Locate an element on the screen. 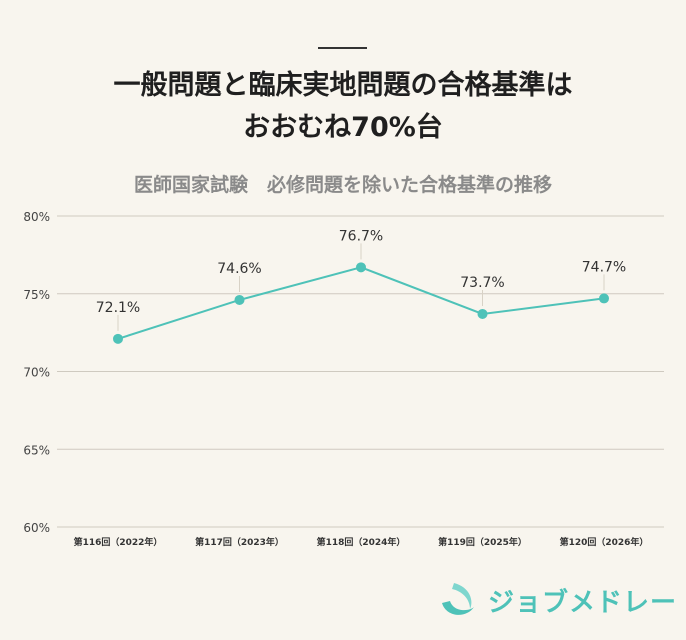  data-label: 72.1% is located at coordinates (118, 308).